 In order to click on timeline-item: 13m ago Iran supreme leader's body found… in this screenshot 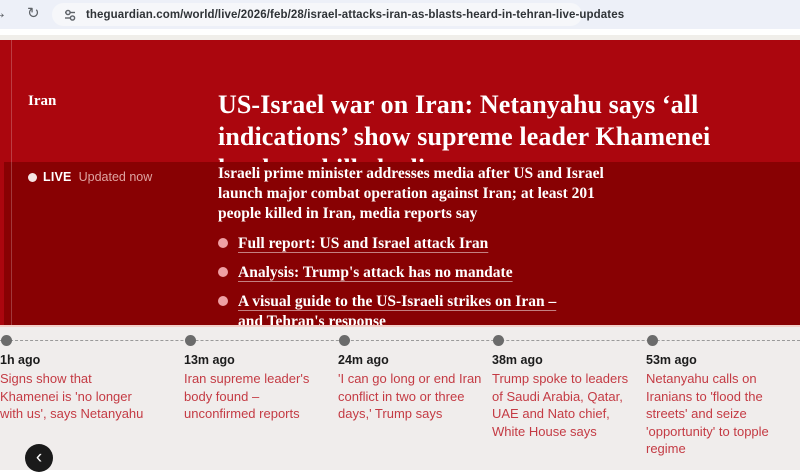, I will do `click(259, 379)`.